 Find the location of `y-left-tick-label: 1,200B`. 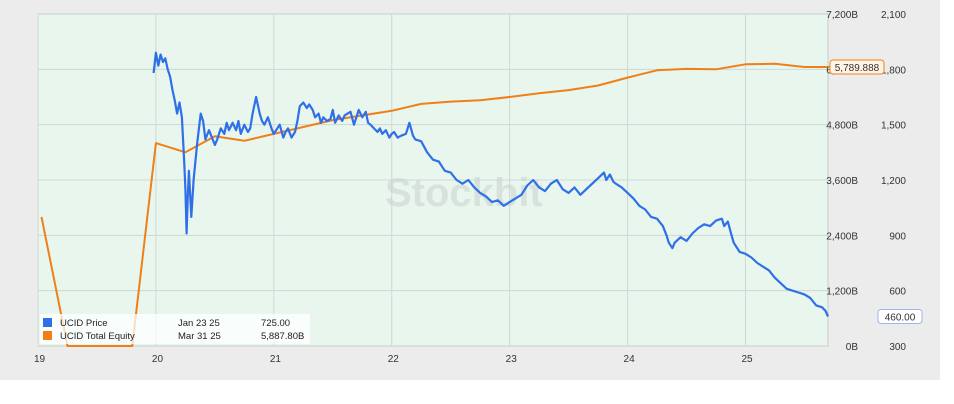

y-left-tick-label: 1,200B is located at coordinates (842, 292).